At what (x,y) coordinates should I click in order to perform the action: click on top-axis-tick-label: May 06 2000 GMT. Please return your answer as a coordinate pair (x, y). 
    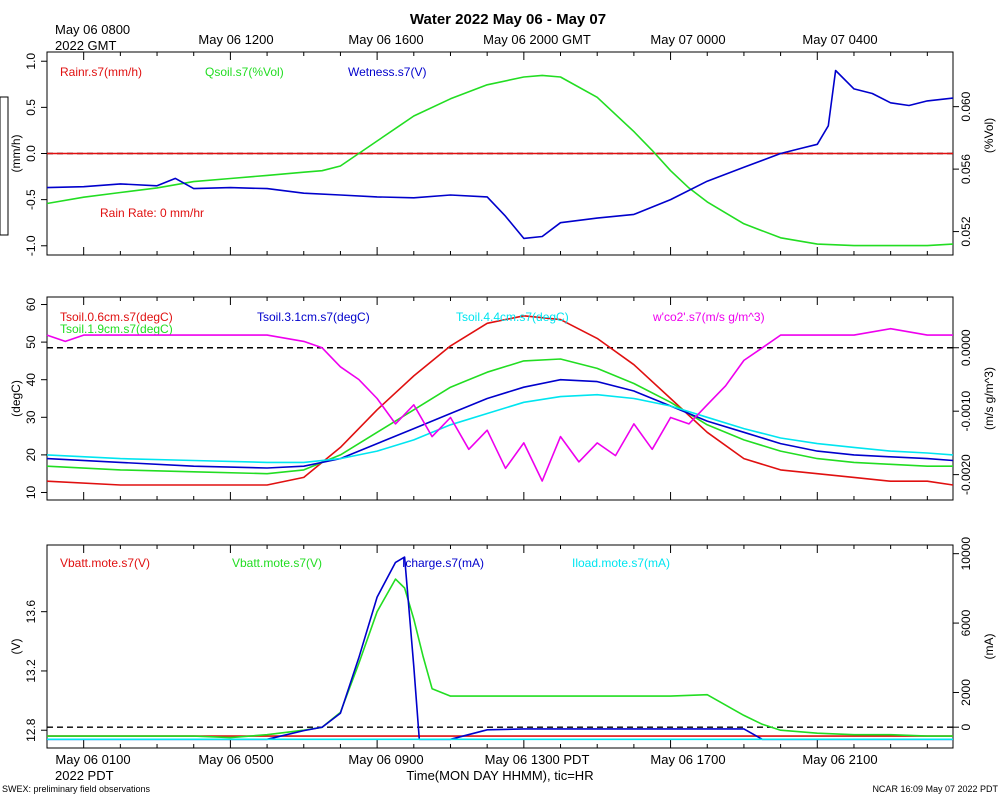
    Looking at the image, I should click on (537, 39).